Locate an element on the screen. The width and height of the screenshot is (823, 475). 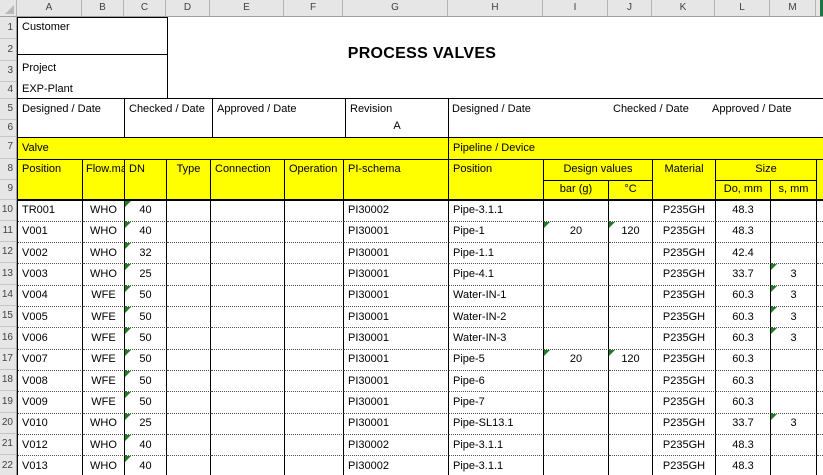
cell-pipe-position: Pipe-1 is located at coordinates (496, 232).